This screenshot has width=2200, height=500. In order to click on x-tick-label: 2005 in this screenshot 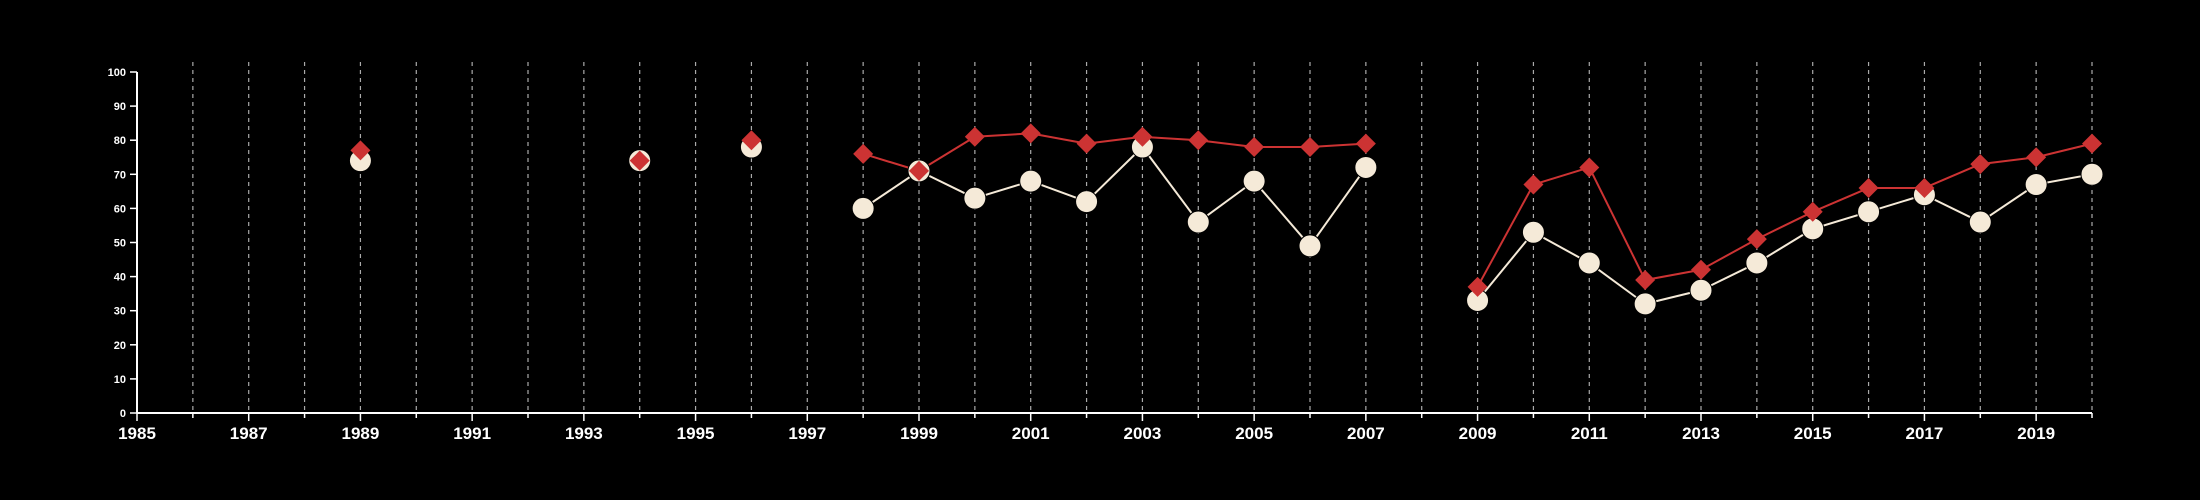, I will do `click(1254, 433)`.